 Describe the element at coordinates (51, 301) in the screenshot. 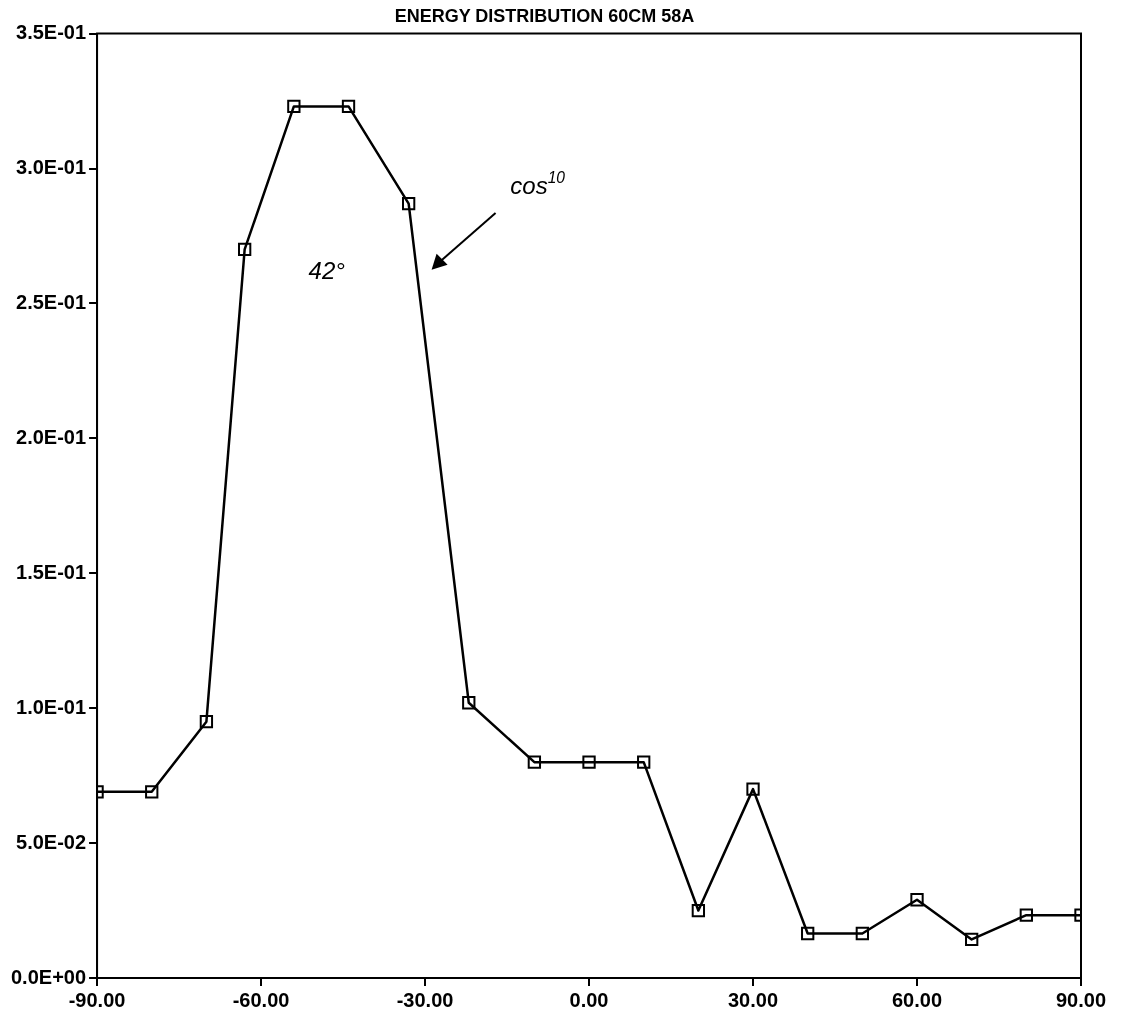

I see `y-tick-label: 2.5E-01` at that location.